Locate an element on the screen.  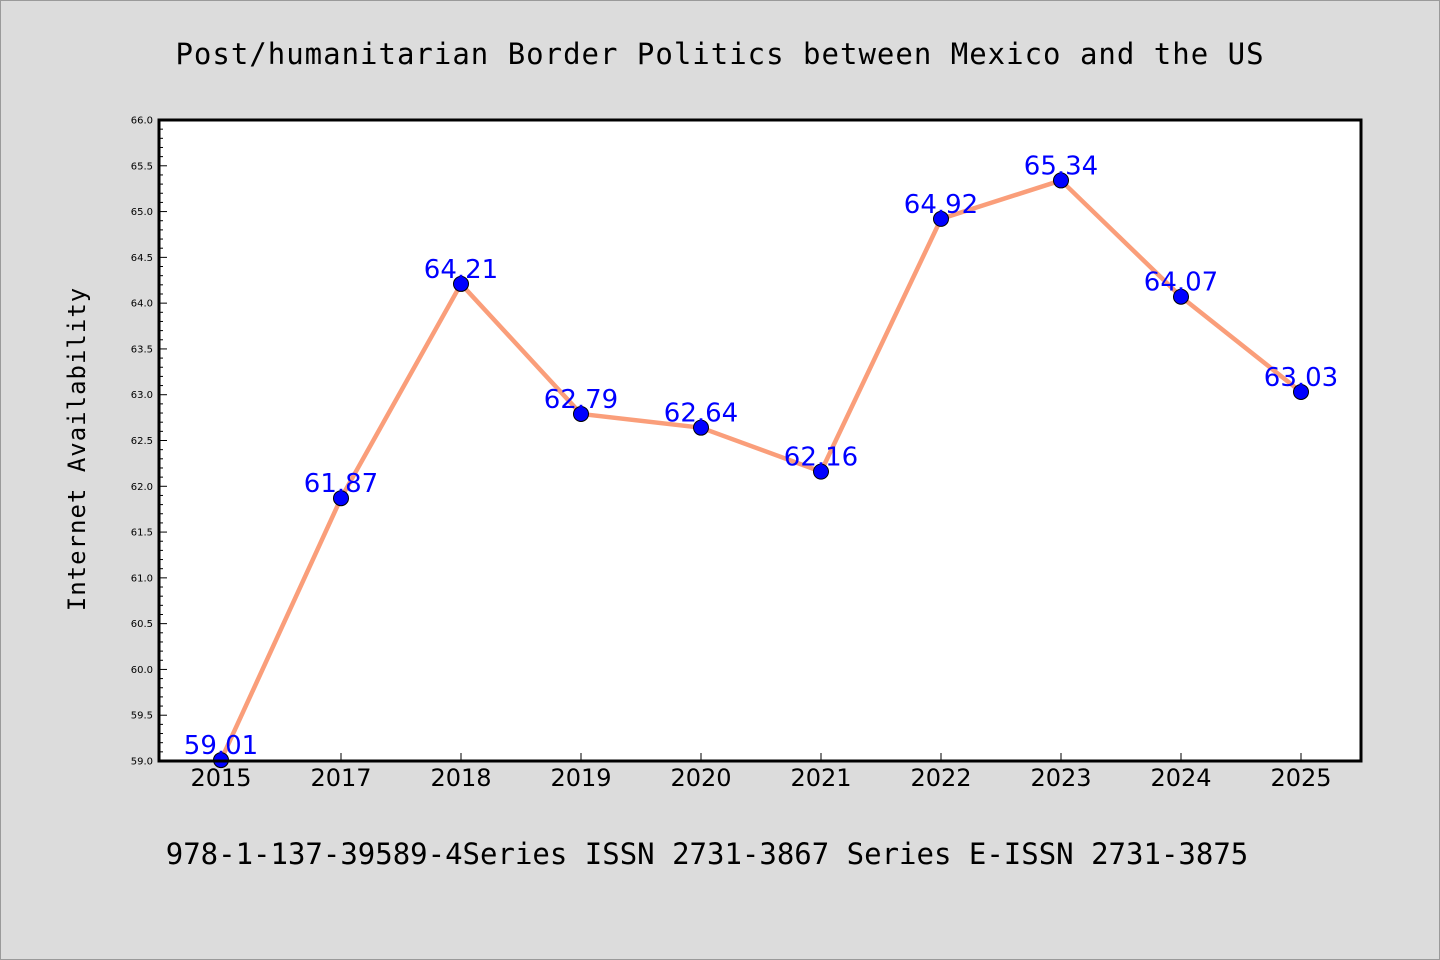
y-tick-label: 59.5 is located at coordinates (142, 716).